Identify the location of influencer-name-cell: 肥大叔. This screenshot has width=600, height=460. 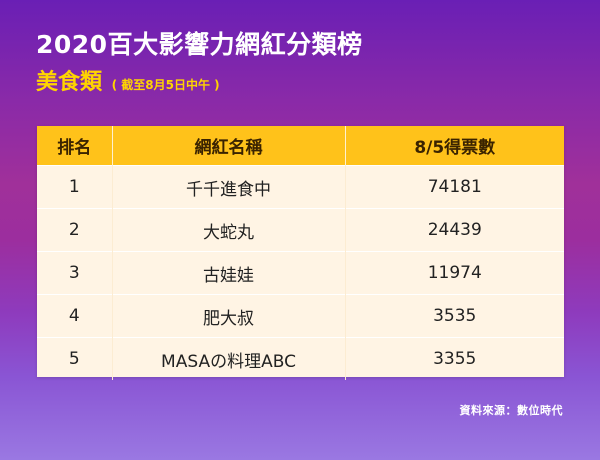
(228, 316).